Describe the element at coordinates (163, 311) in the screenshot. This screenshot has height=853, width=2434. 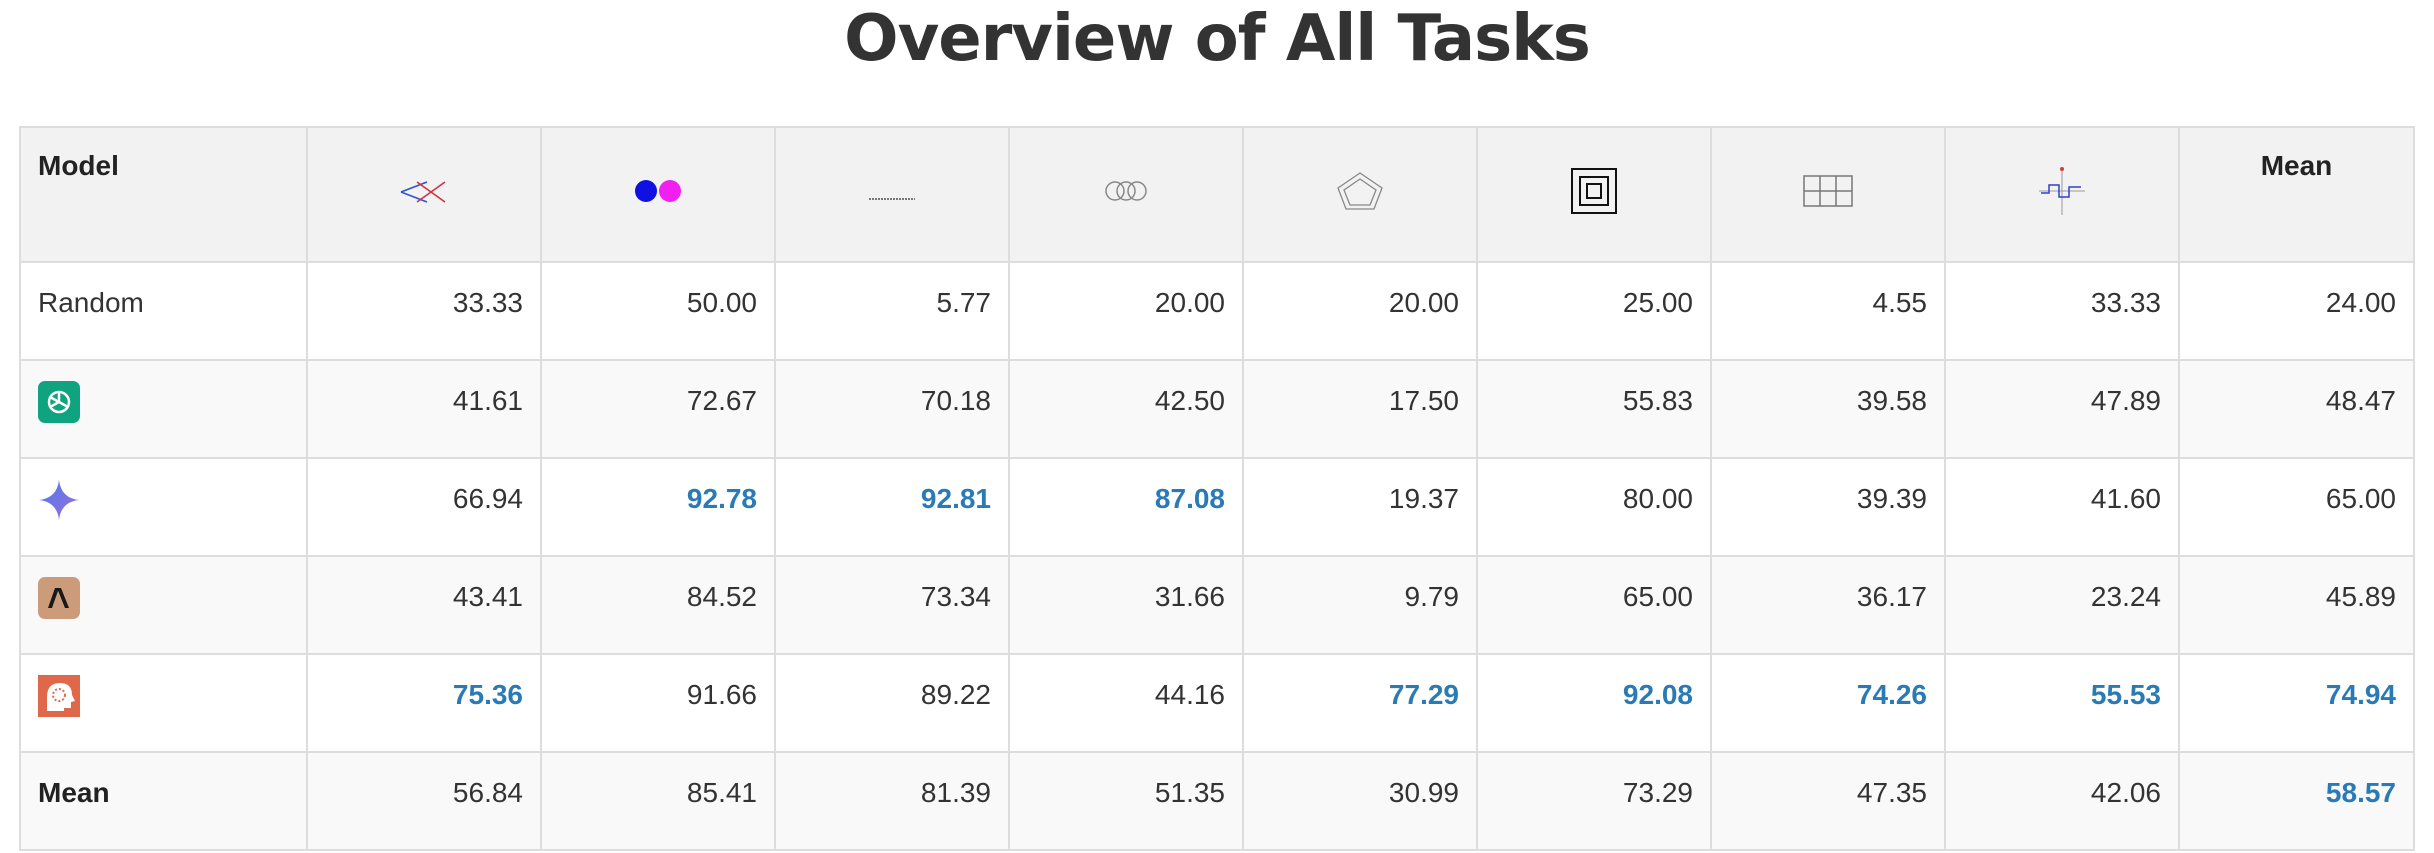
I see `model-cell: Random` at that location.